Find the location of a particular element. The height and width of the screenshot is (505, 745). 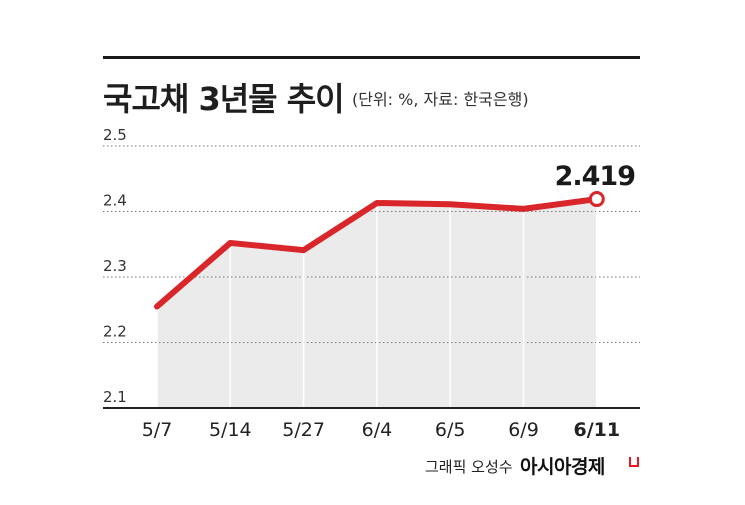

data-label: 2.419 is located at coordinates (595, 176).